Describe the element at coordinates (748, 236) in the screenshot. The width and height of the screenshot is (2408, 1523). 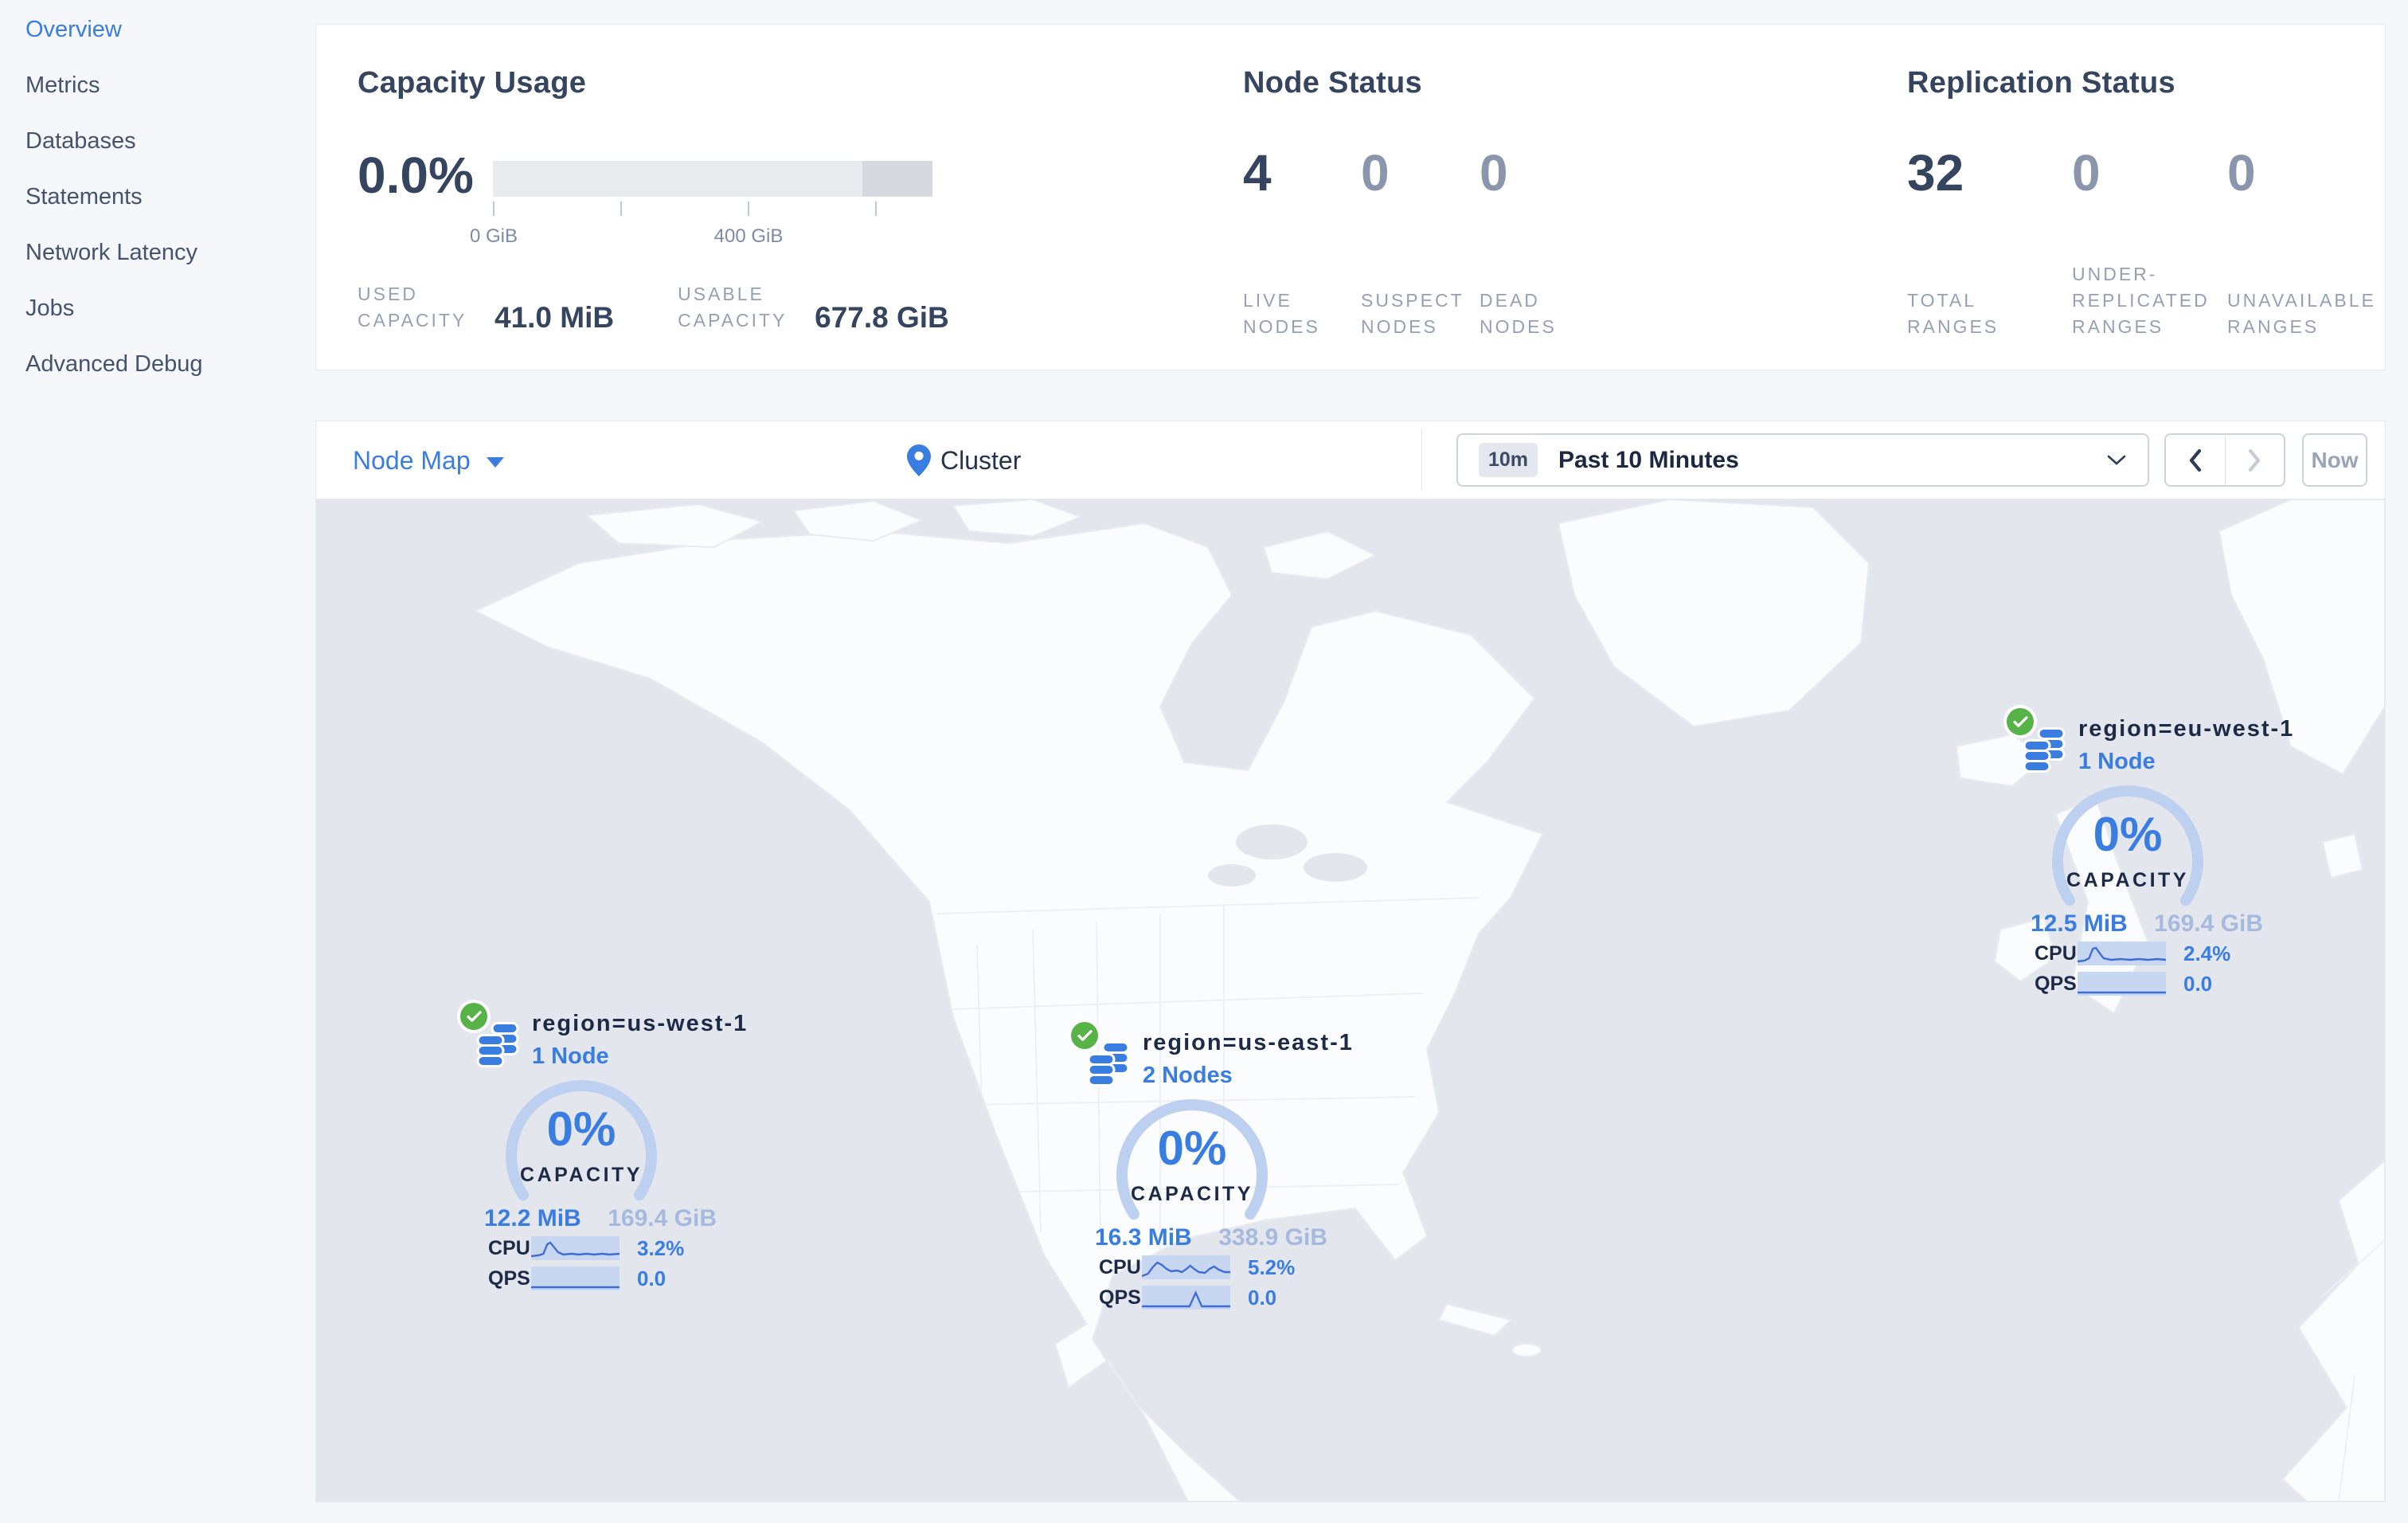
I see `capacity-tick-label-400: 400 GiB` at that location.